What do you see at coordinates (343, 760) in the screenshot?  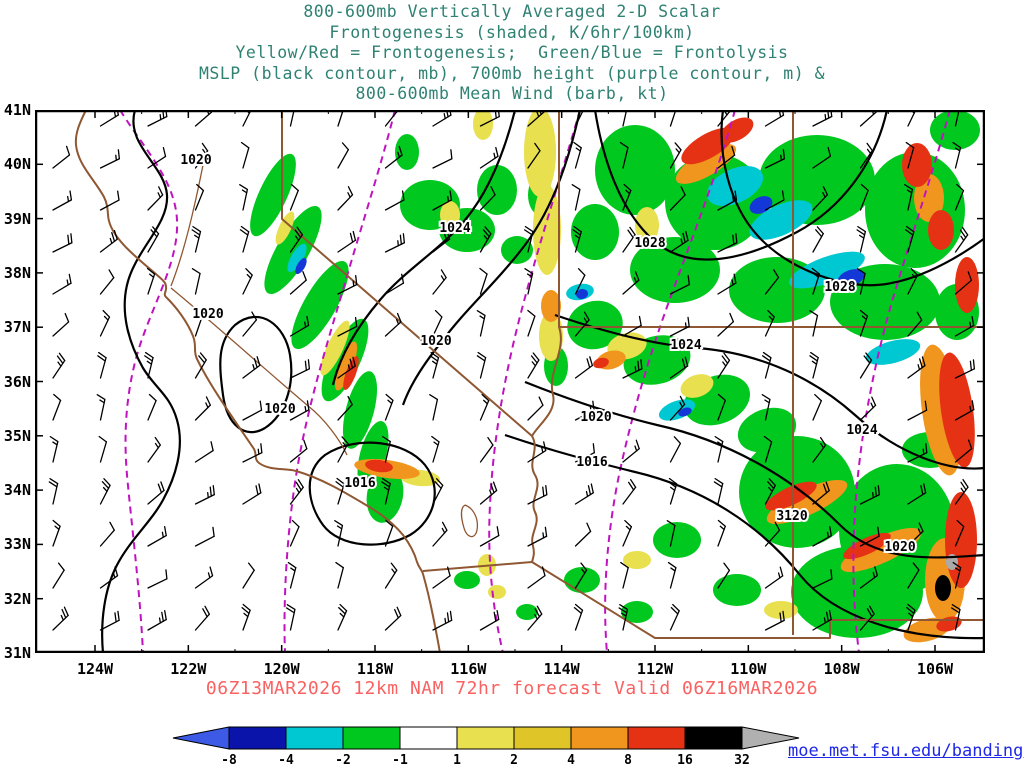 I see `svg-text: -2` at bounding box center [343, 760].